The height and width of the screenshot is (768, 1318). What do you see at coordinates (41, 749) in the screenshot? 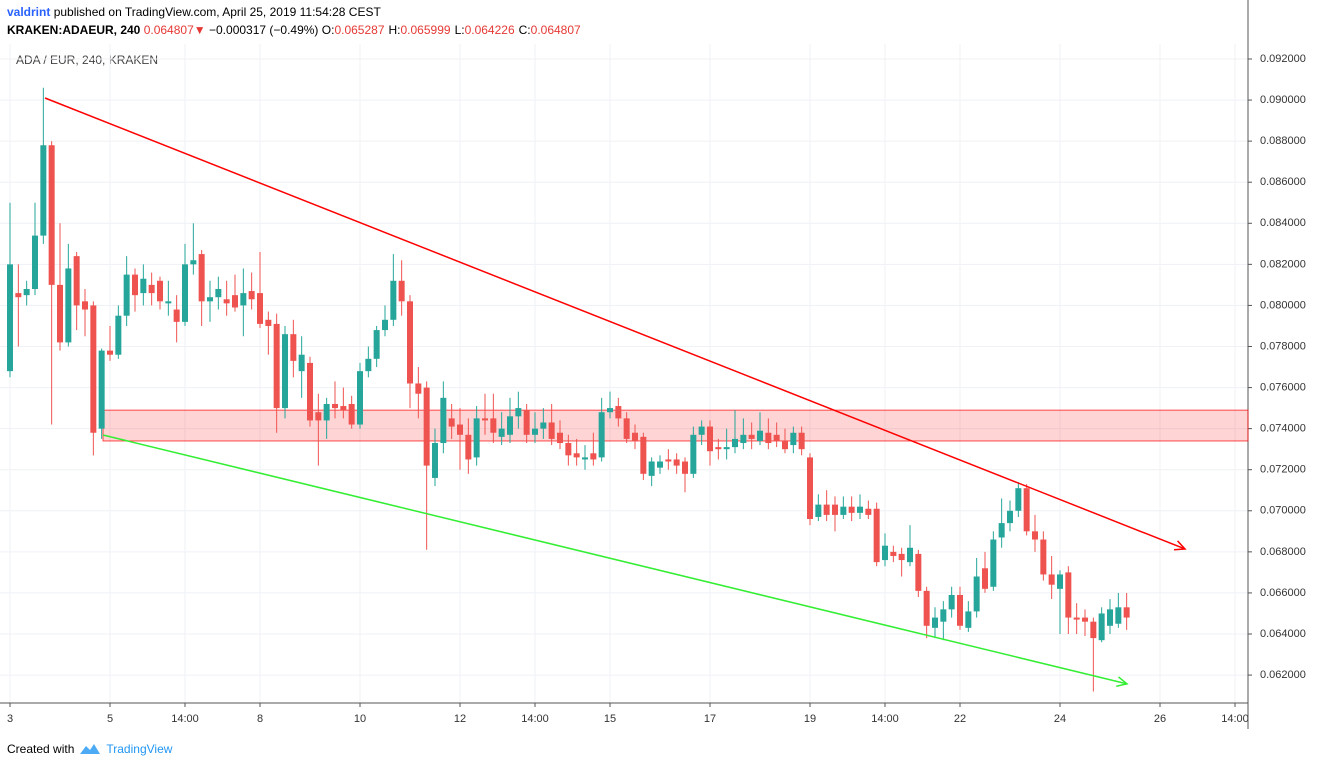
I see `created-with: Created with` at bounding box center [41, 749].